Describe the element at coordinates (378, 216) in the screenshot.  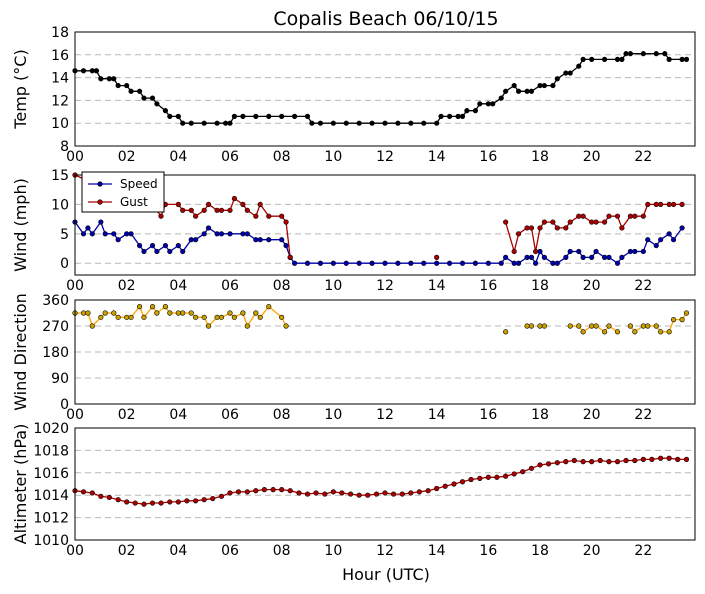
I see `series-gust` at that location.